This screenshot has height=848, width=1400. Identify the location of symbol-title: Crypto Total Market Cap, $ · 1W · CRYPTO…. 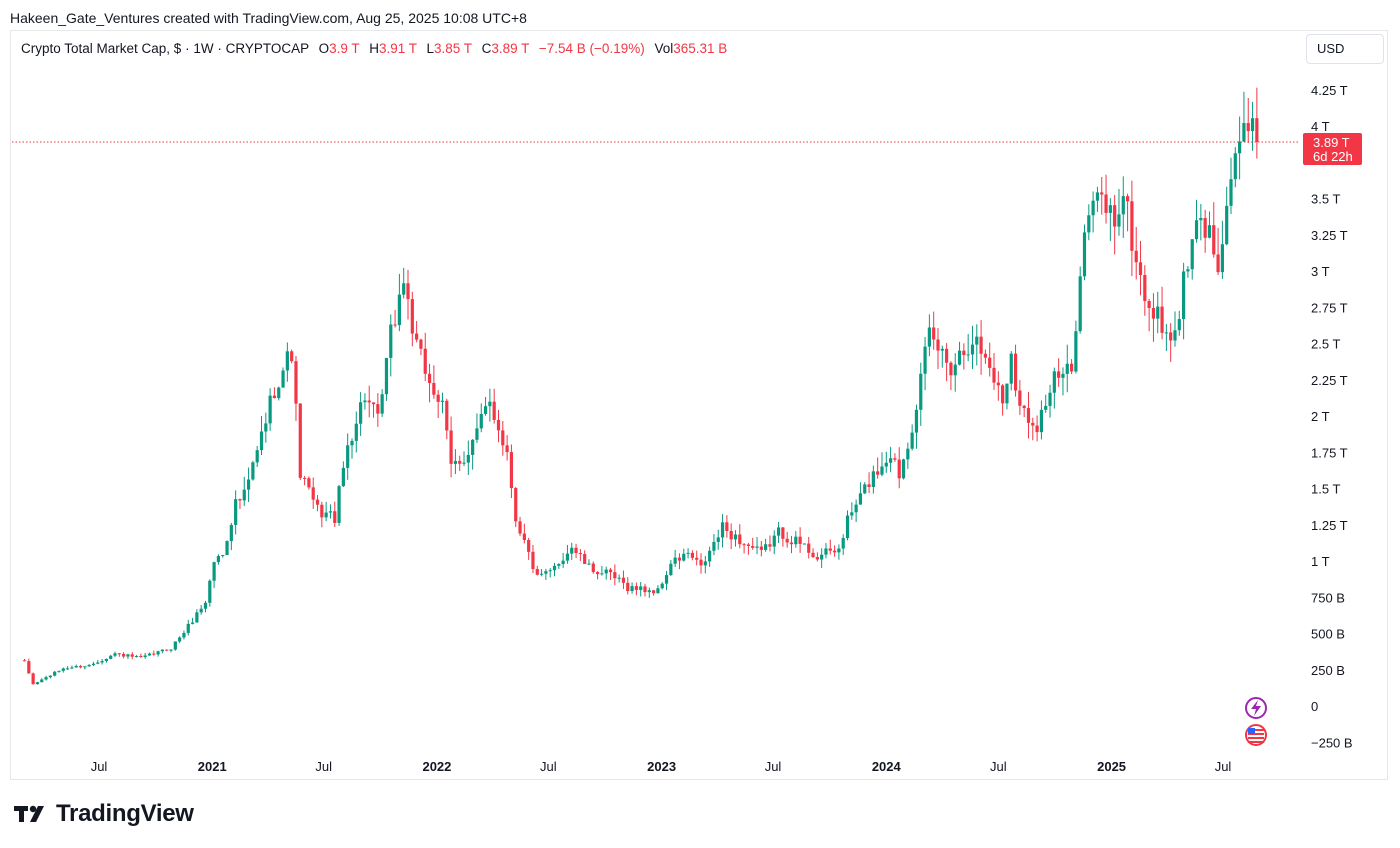
(165, 48).